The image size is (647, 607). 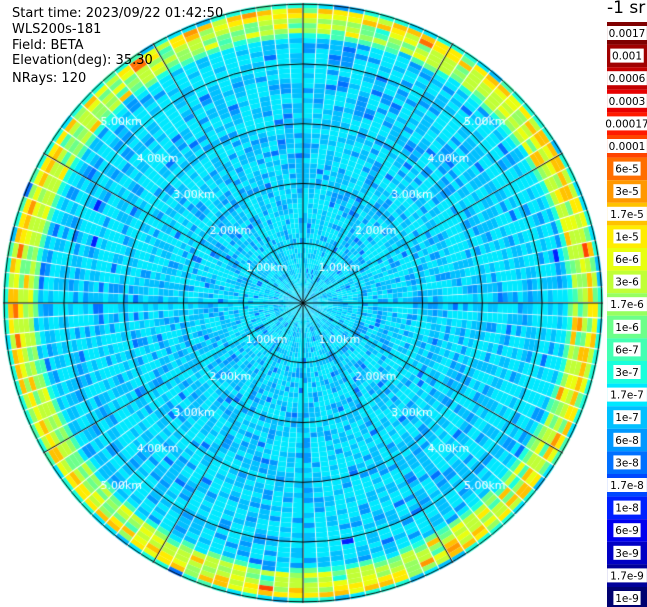 I want to click on colorbar-tick-label: 6e-8, so click(x=627, y=441).